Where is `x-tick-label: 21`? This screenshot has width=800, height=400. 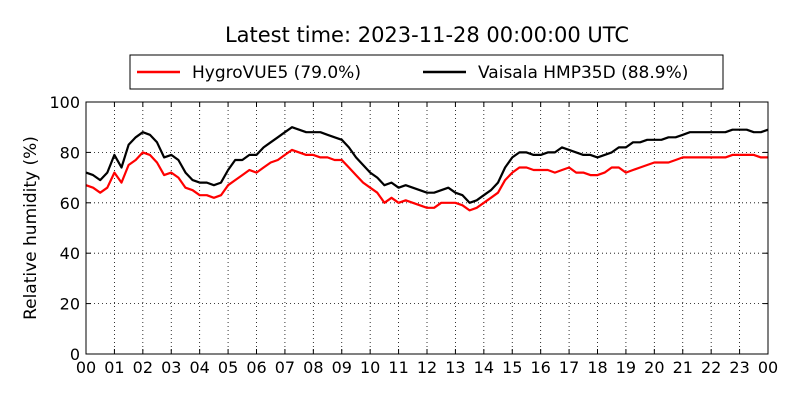
x-tick-label: 21 is located at coordinates (683, 367).